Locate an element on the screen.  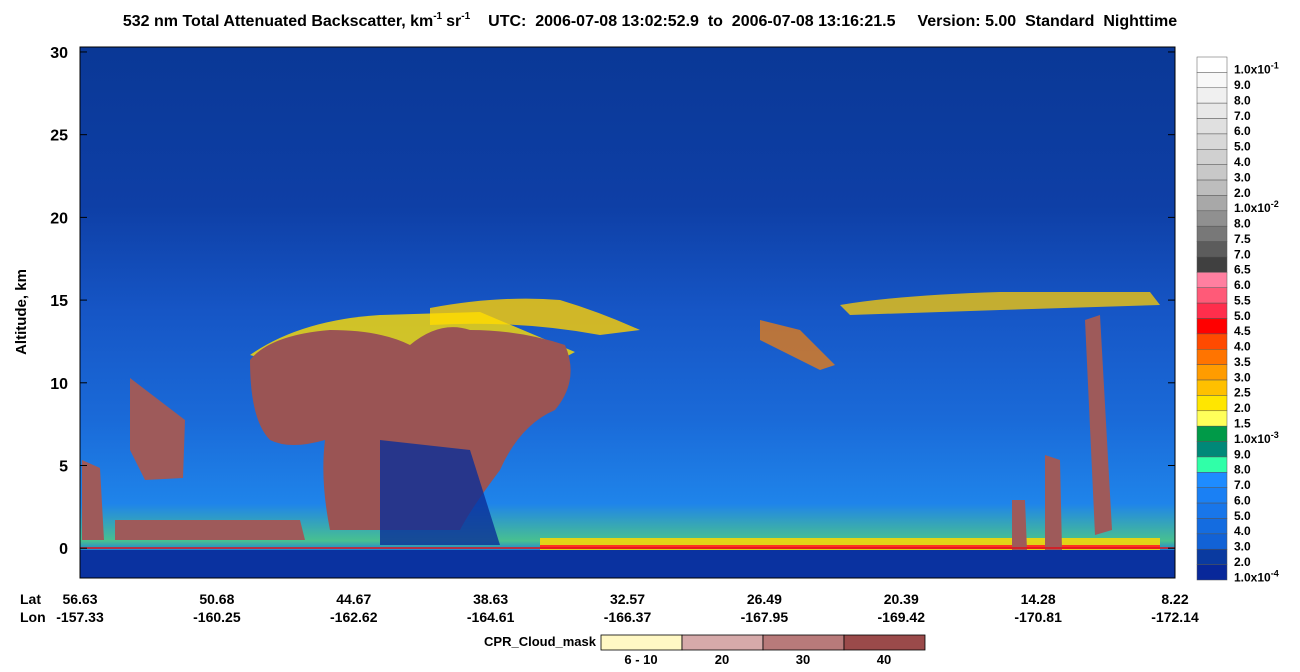
subsurface is located at coordinates (627, 564).